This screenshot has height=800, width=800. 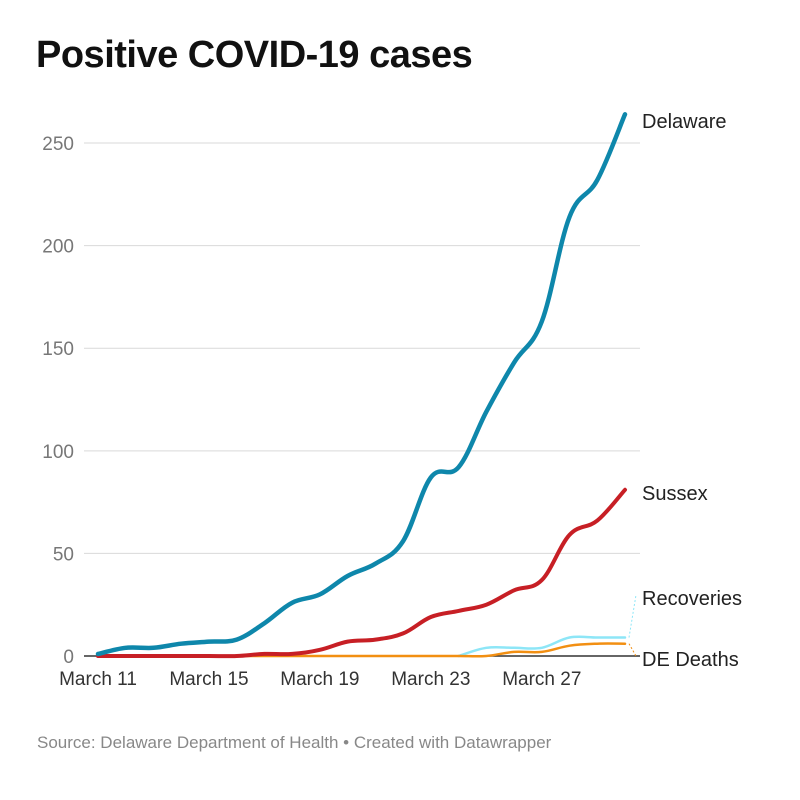 I want to click on series-line-sussex, so click(x=361, y=573).